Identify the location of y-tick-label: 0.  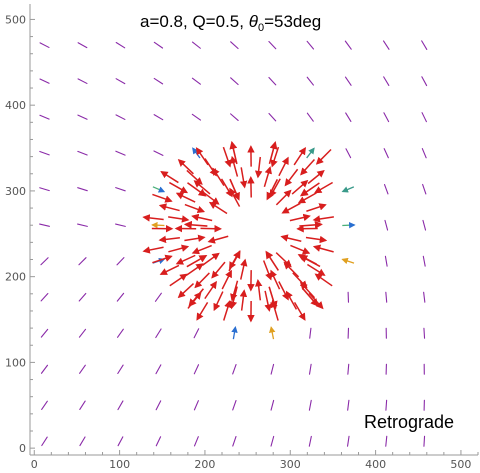
(22, 448).